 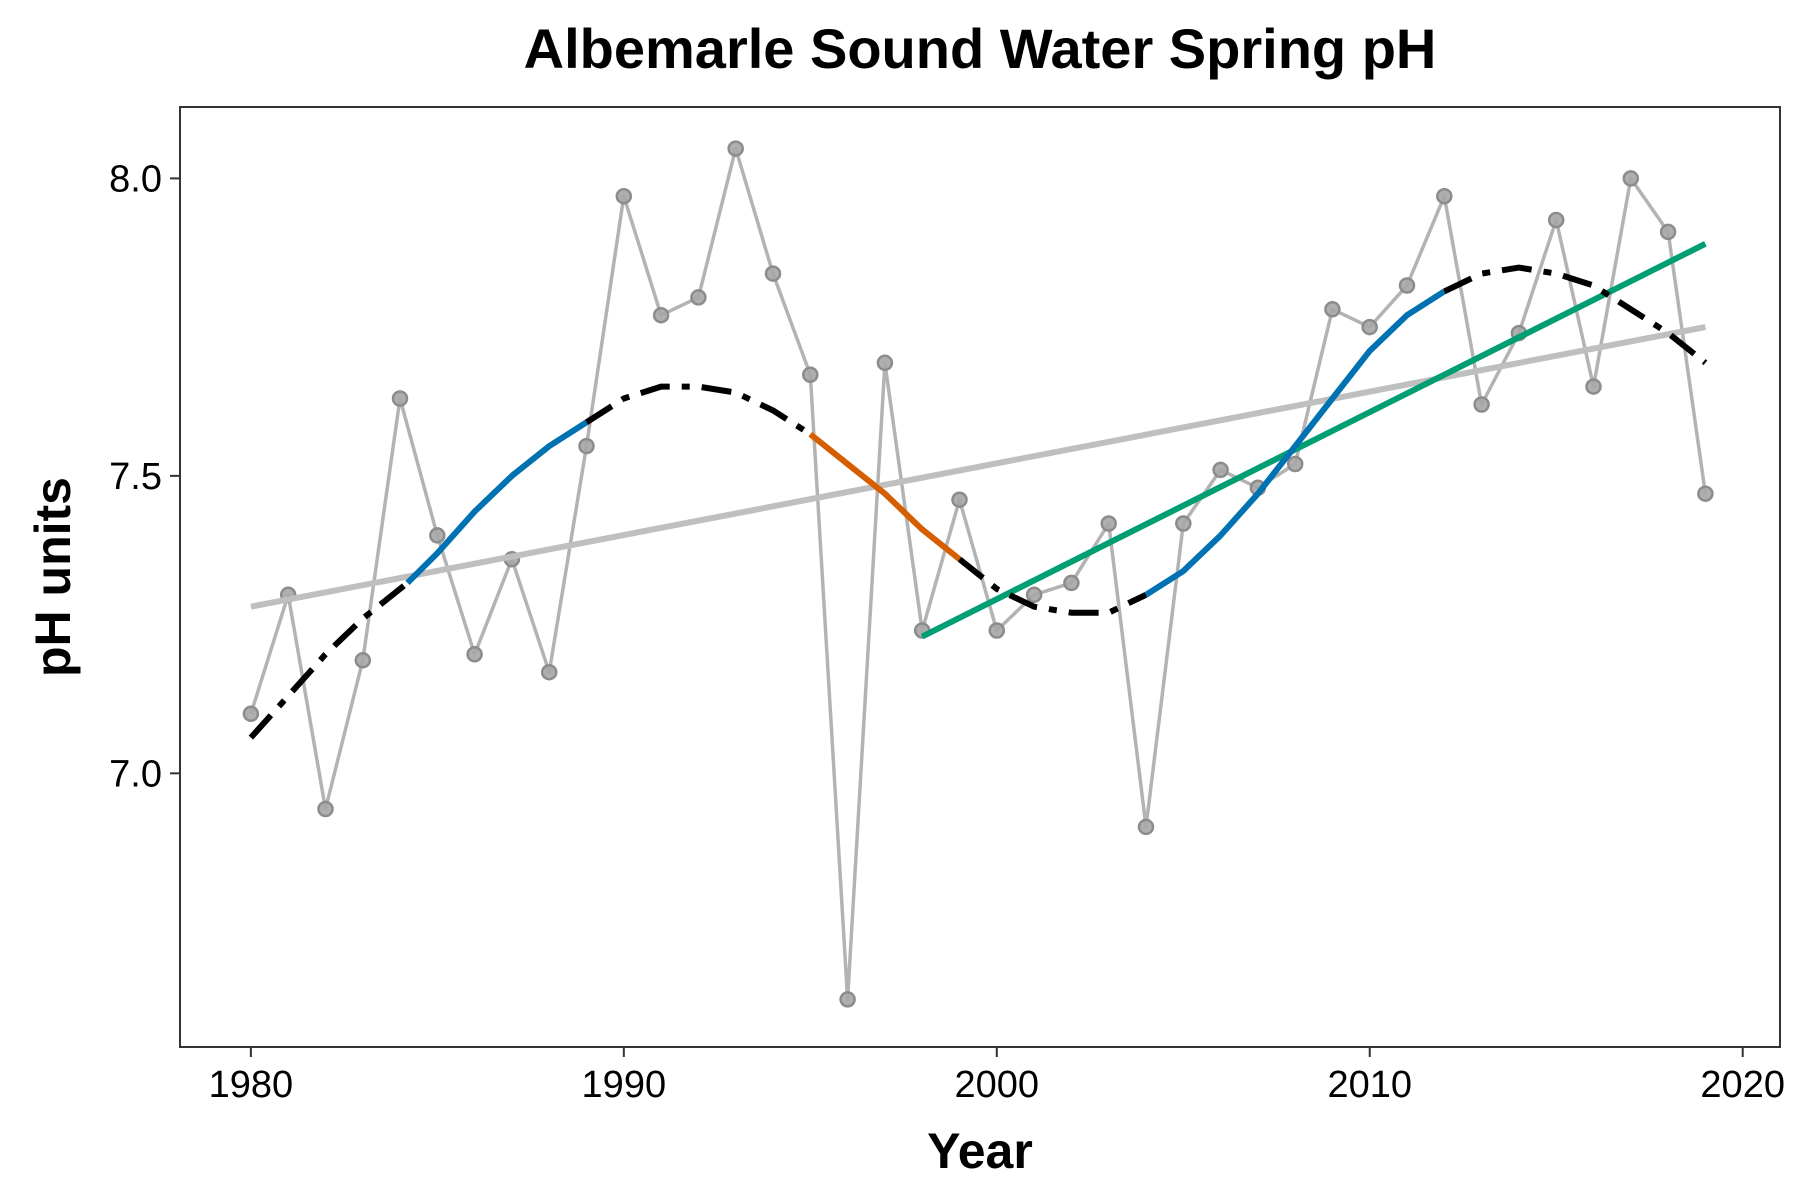 What do you see at coordinates (53, 577) in the screenshot?
I see `y-axis-title: pH units` at bounding box center [53, 577].